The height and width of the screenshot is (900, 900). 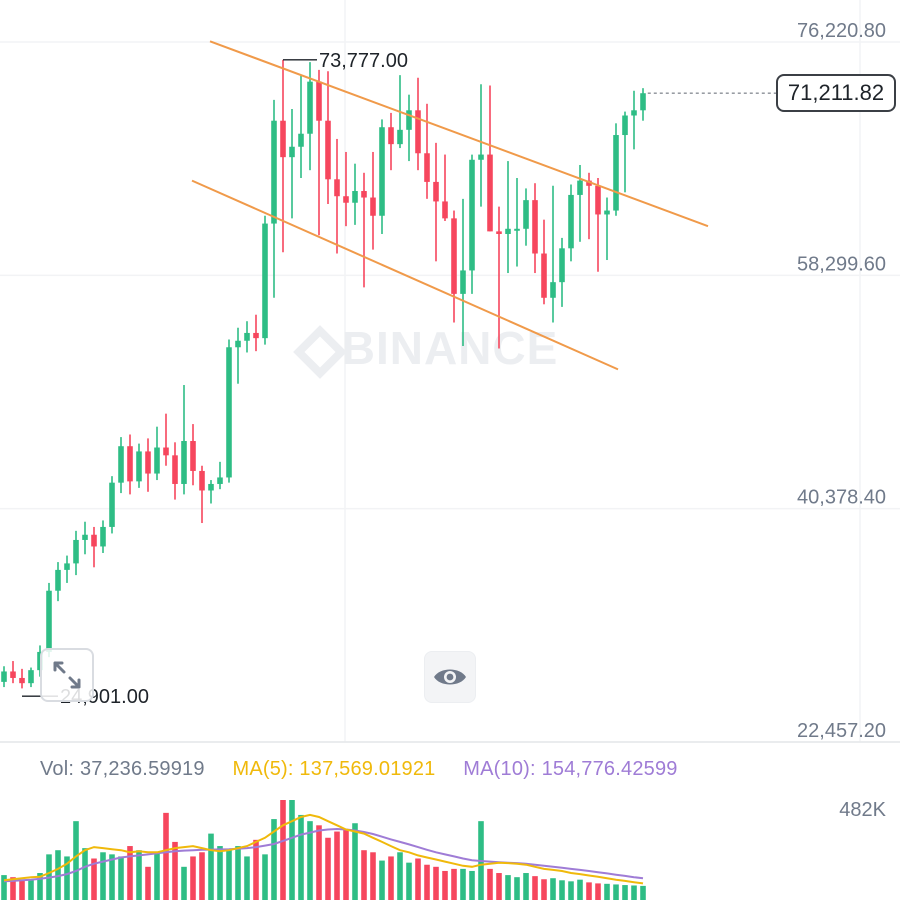 What do you see at coordinates (320, 352) in the screenshot?
I see `binance-logo-icon` at bounding box center [320, 352].